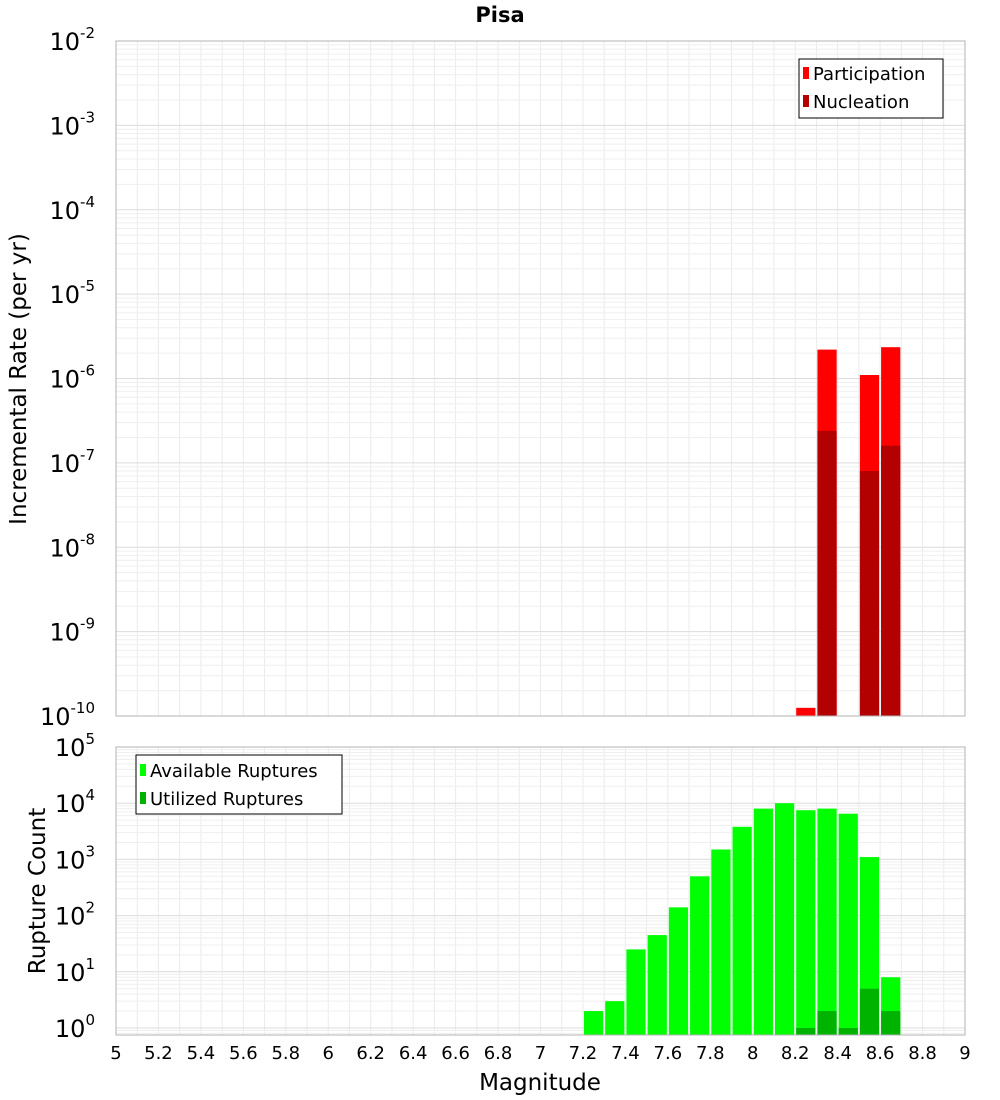 Image resolution: width=1000 pixels, height=1100 pixels. Describe the element at coordinates (668, 1053) in the screenshot. I see `x-tick-label: 7.6` at that location.